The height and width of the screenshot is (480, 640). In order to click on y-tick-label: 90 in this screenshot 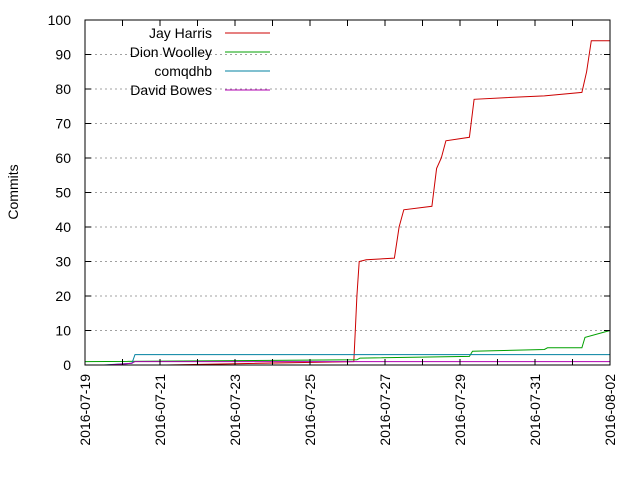, I will do `click(63, 55)`.